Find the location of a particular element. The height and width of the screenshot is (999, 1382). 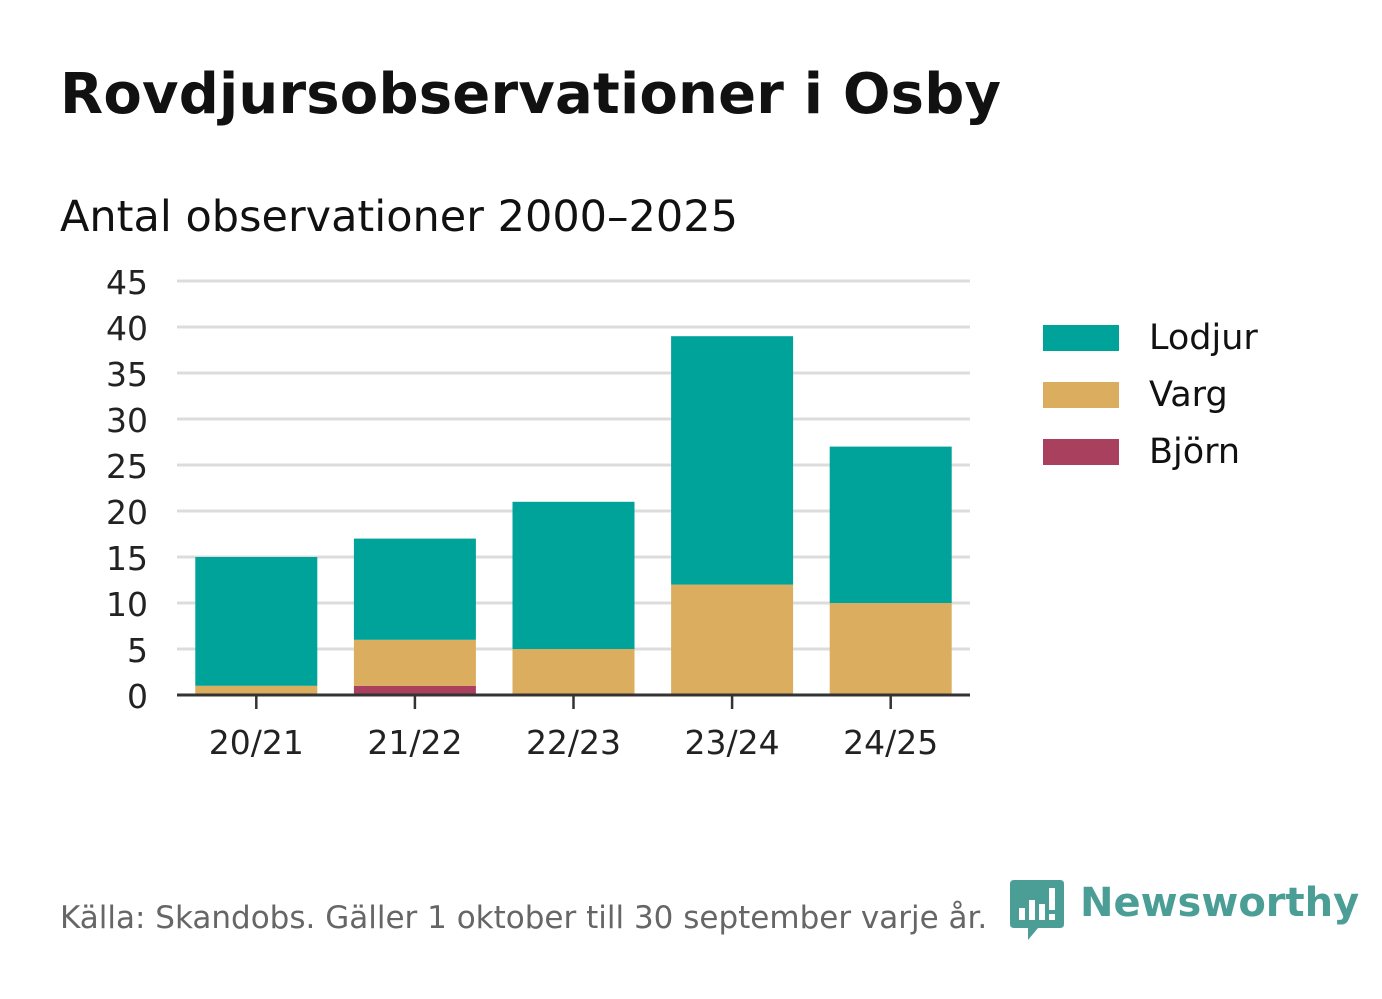

x-tick-label: 24/25 is located at coordinates (890, 742).